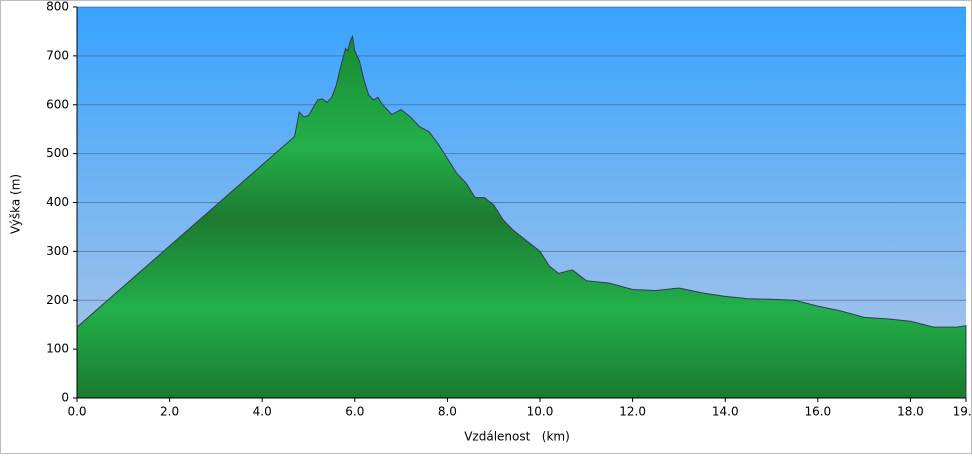 Image resolution: width=972 pixels, height=458 pixels. I want to click on x-tick-label: 6.0, so click(354, 412).